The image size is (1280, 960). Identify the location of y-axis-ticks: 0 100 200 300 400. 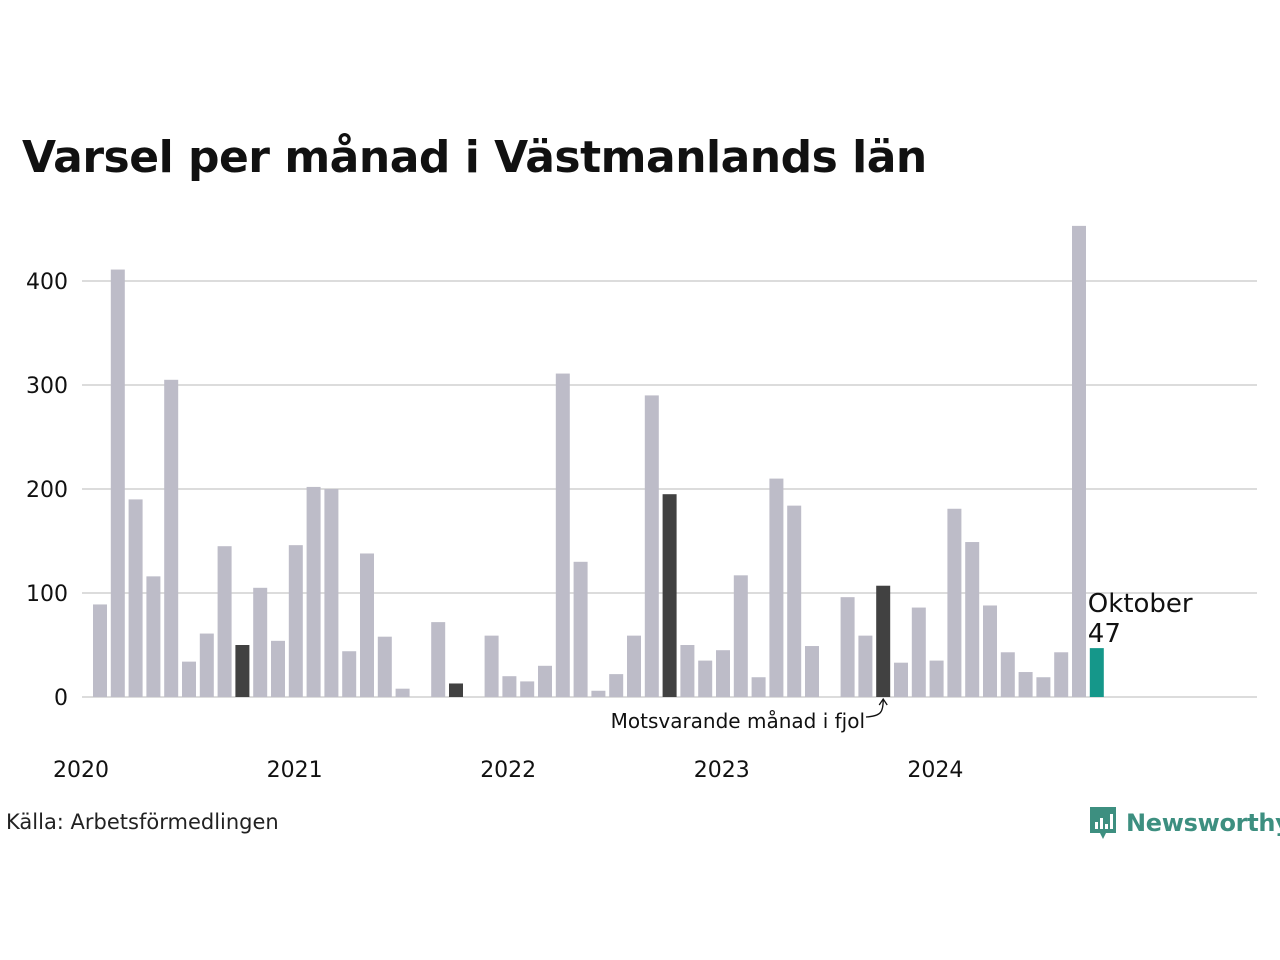
(47, 490).